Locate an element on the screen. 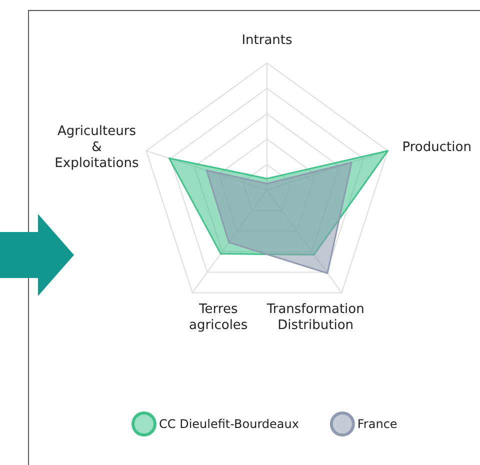  spoke-label: Transformation Distribution is located at coordinates (315, 318).